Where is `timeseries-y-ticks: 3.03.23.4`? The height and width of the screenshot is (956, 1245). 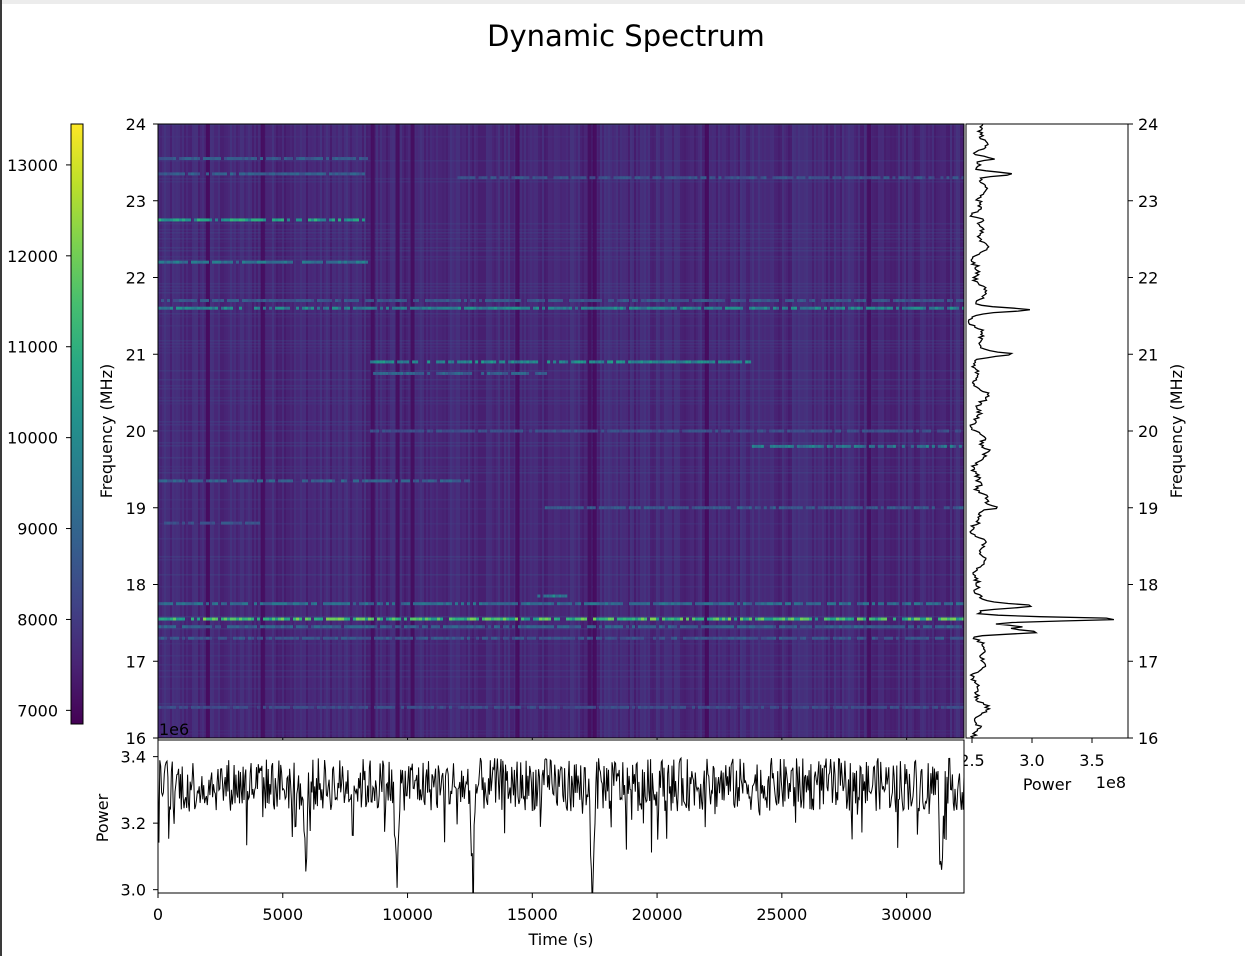
timeseries-y-ticks: 3.03.23.4 is located at coordinates (139, 824).